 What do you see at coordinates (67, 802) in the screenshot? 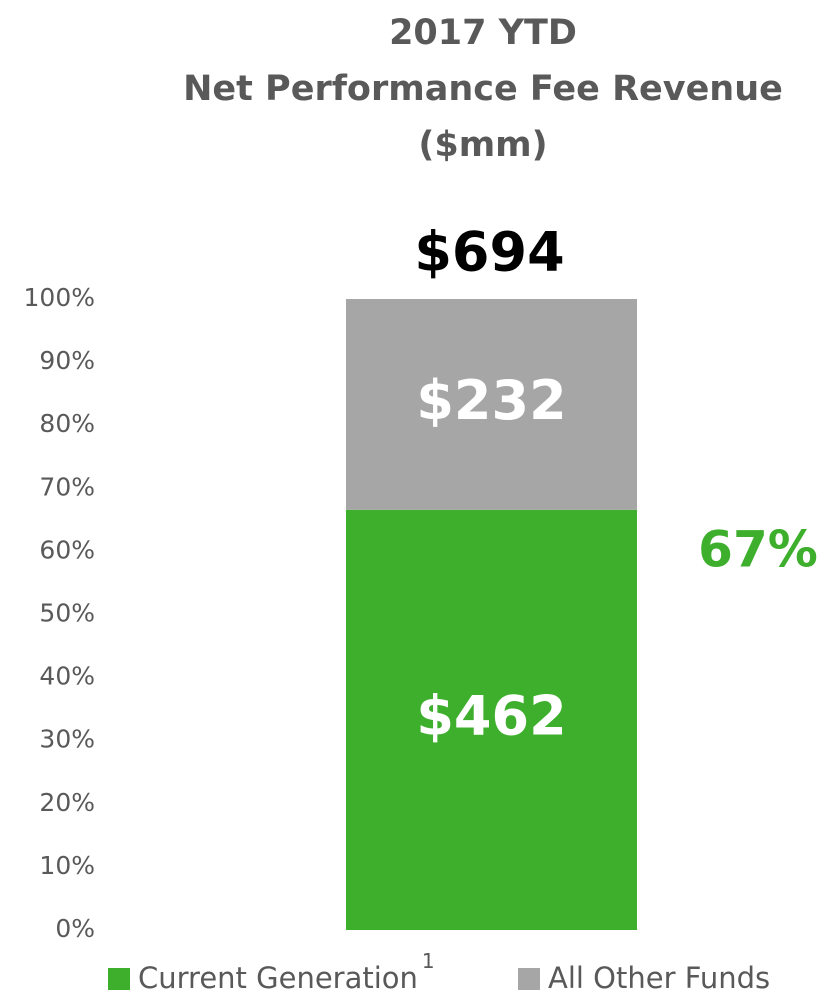
I see `y-tick-label: 20%` at bounding box center [67, 802].